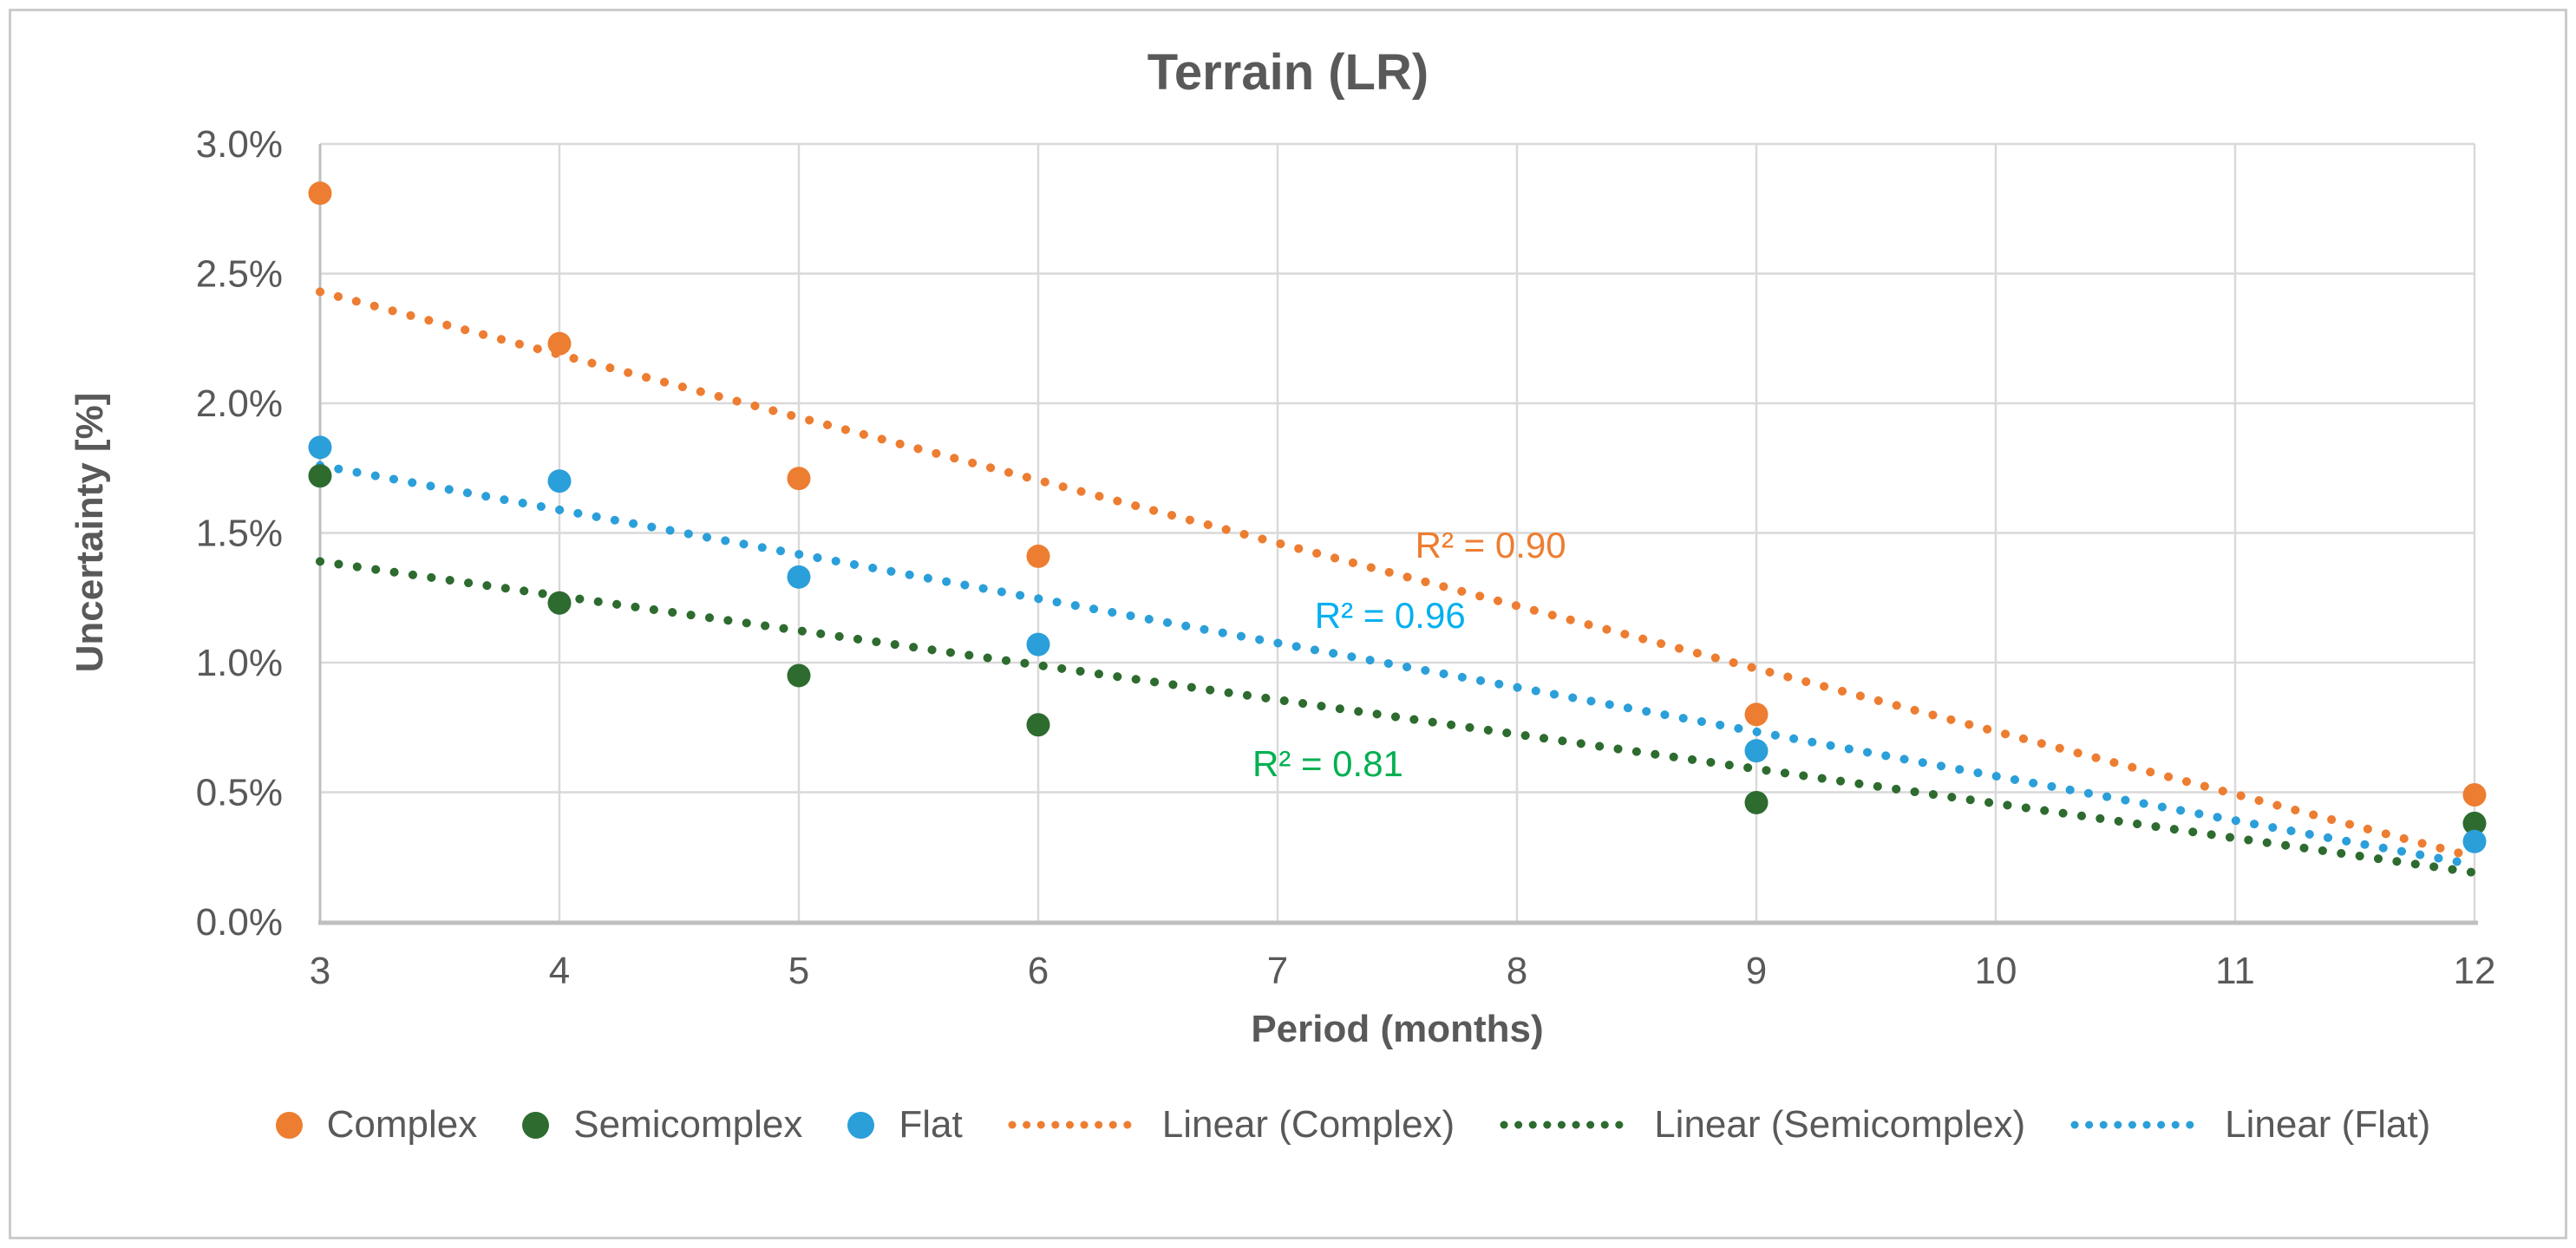 The image size is (2576, 1248). What do you see at coordinates (1038, 971) in the screenshot?
I see `x-tick-label: 6` at bounding box center [1038, 971].